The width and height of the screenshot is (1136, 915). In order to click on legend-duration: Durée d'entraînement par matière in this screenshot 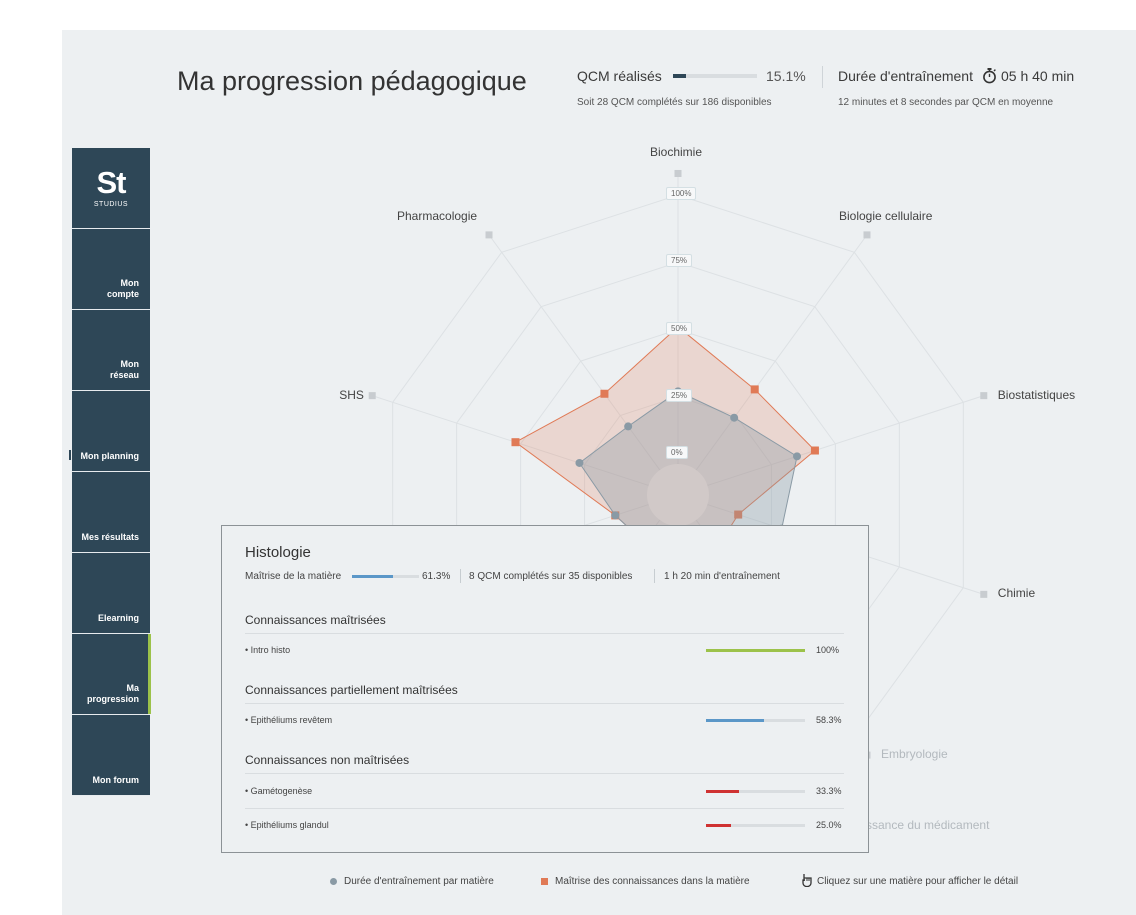, I will do `click(412, 881)`.